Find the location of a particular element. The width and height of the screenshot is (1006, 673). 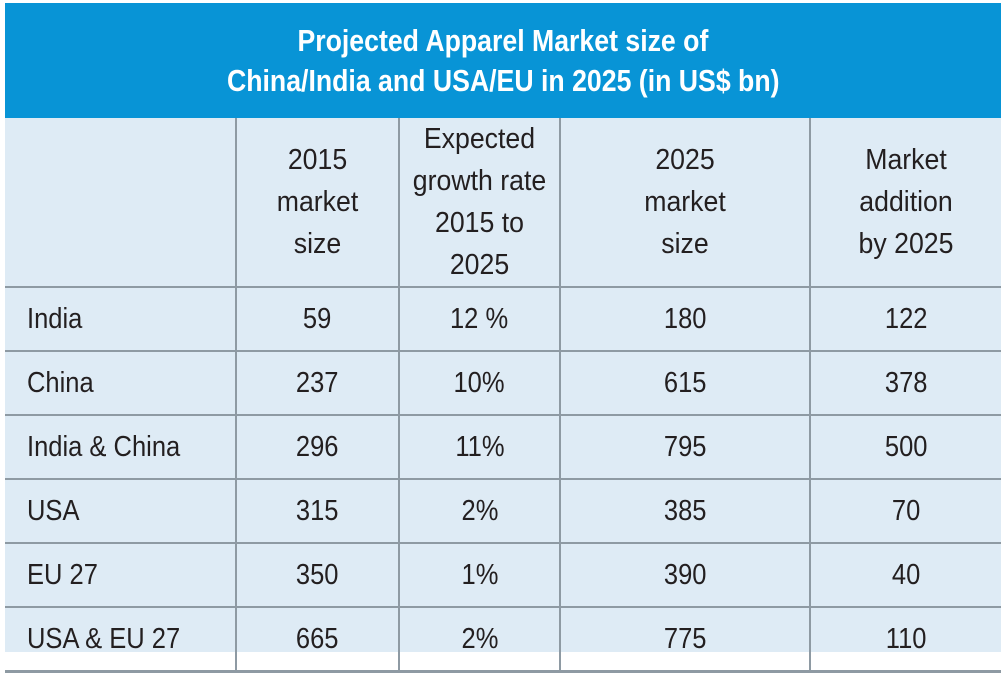

header-2015-market-size: 2015 market size is located at coordinates (317, 203).